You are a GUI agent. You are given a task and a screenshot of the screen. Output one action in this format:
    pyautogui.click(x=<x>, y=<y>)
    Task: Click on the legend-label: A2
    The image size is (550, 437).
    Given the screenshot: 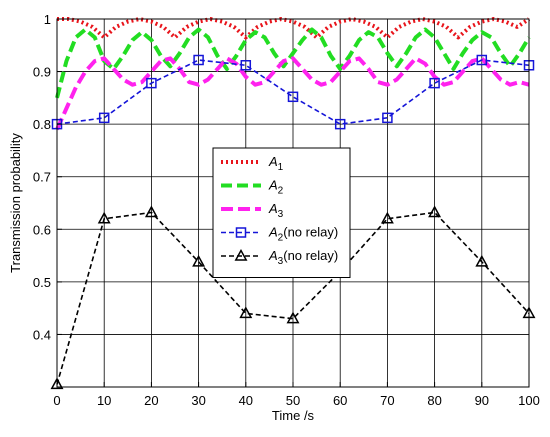 What is the action you would take?
    pyautogui.click(x=276, y=187)
    